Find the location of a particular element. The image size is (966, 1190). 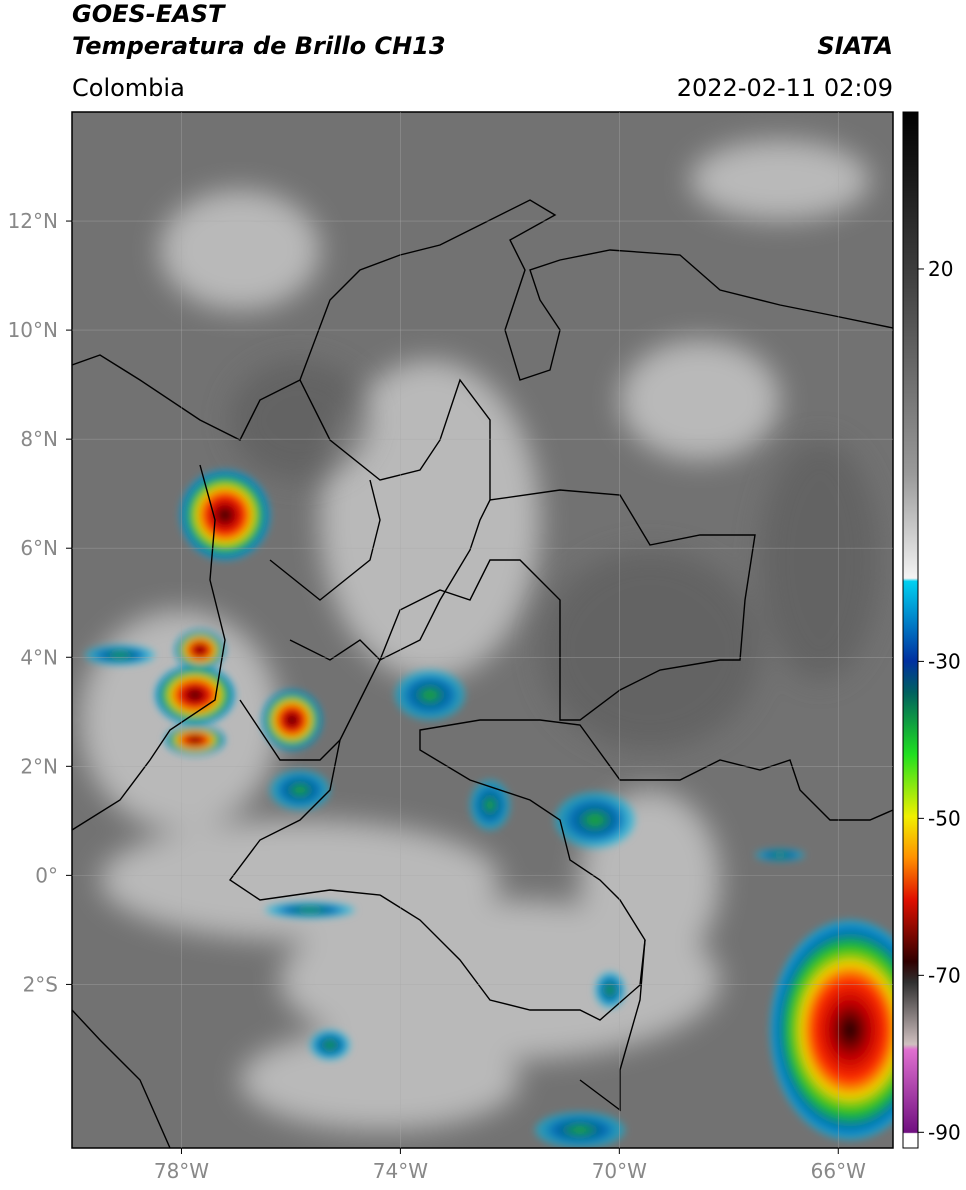

colorbar-tick-label: -50 is located at coordinates (944, 818).